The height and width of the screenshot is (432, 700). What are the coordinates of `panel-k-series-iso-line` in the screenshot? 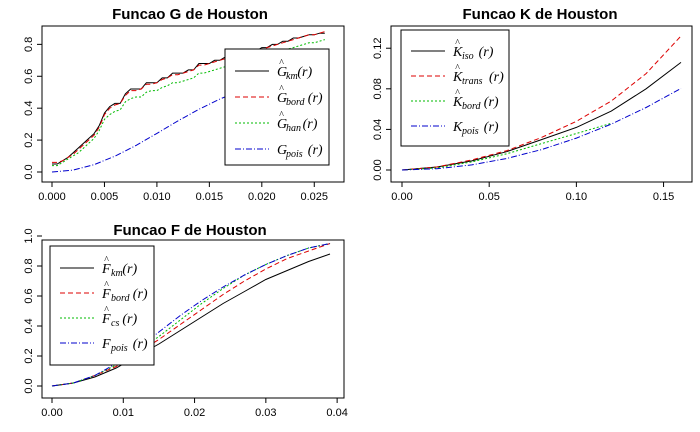 It's located at (541, 116).